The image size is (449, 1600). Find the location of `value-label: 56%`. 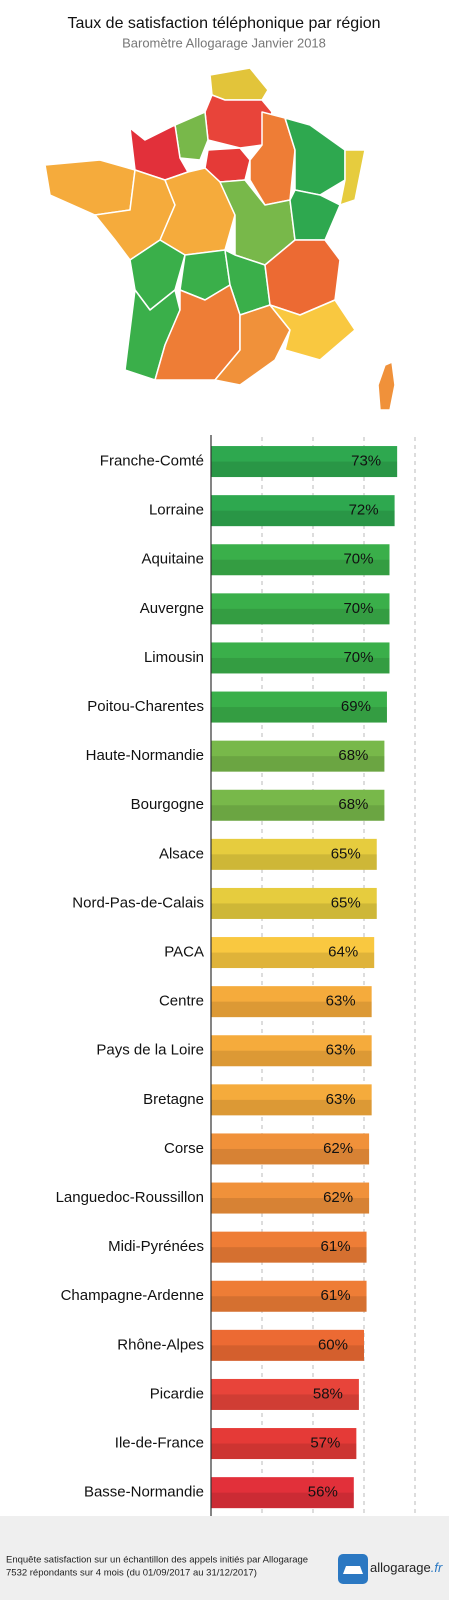

value-label: 56% is located at coordinates (323, 1492).